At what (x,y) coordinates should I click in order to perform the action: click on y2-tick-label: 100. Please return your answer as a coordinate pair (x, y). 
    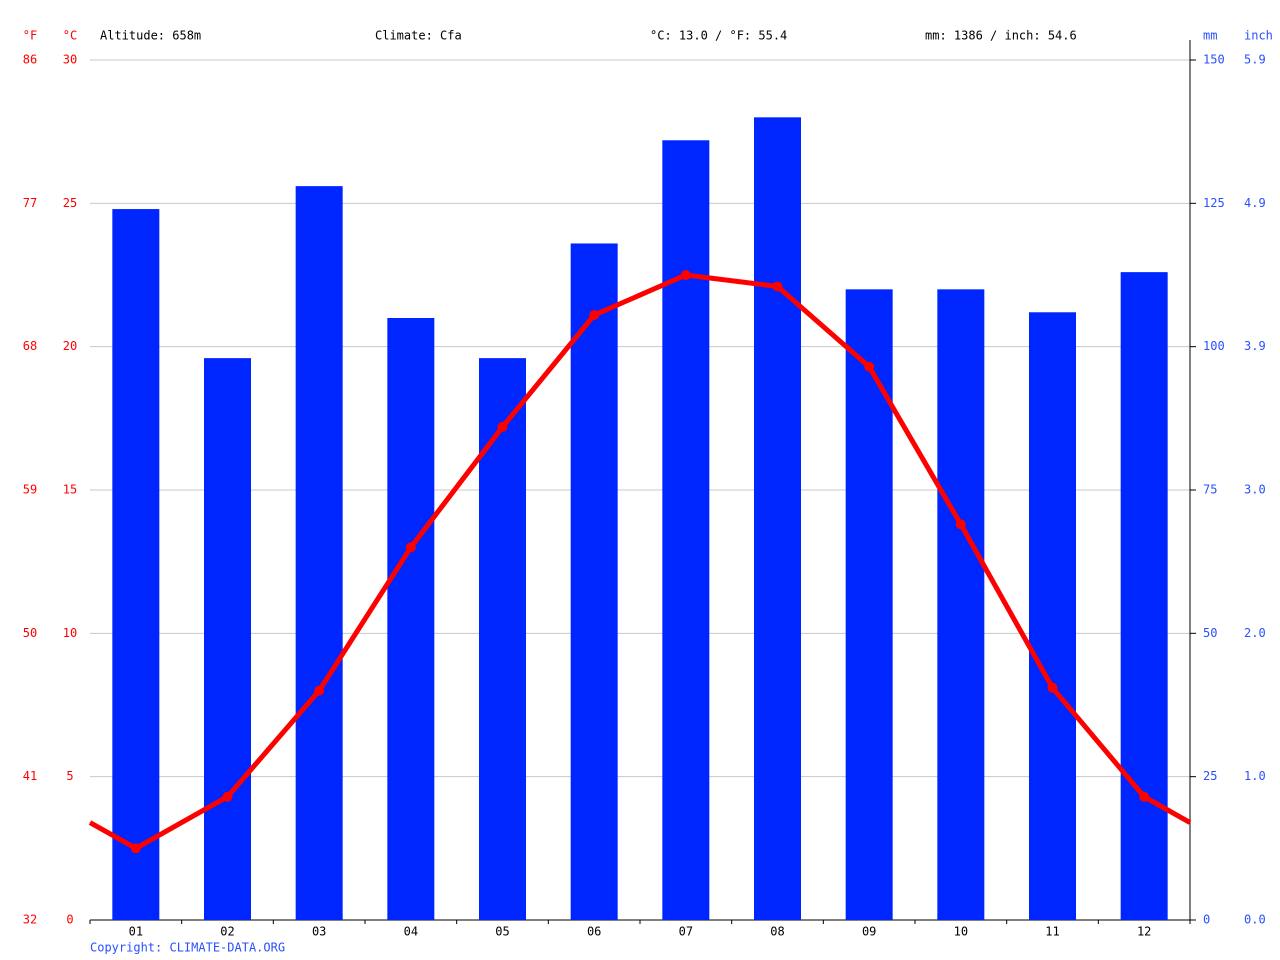
    Looking at the image, I should click on (1214, 346).